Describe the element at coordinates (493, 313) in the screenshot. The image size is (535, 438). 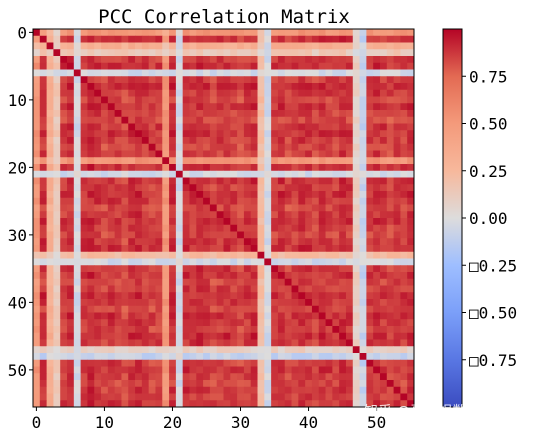
I see `colorbar-tick-label: □0.50` at that location.